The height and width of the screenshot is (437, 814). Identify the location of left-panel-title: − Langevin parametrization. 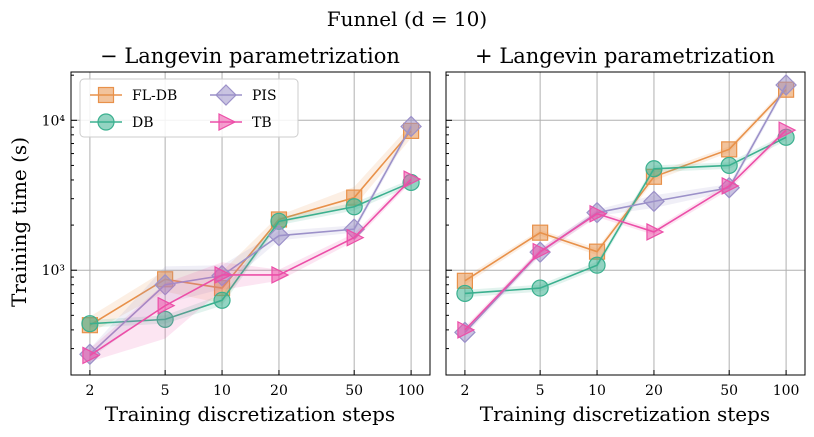
(250, 56).